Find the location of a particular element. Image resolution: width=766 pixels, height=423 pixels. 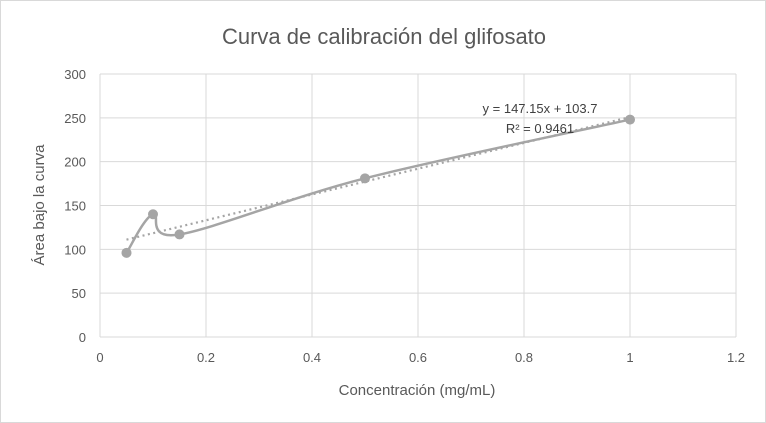

x-tick-label: 0.4 is located at coordinates (312, 357).